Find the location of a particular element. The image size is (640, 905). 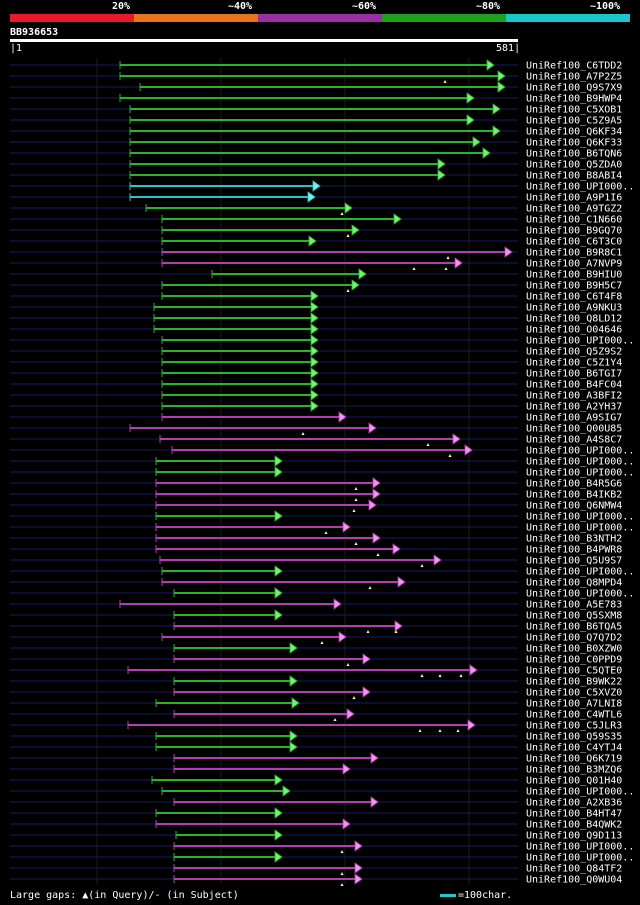

hit-label: UniRef100_B9HWP4 is located at coordinates (574, 99).